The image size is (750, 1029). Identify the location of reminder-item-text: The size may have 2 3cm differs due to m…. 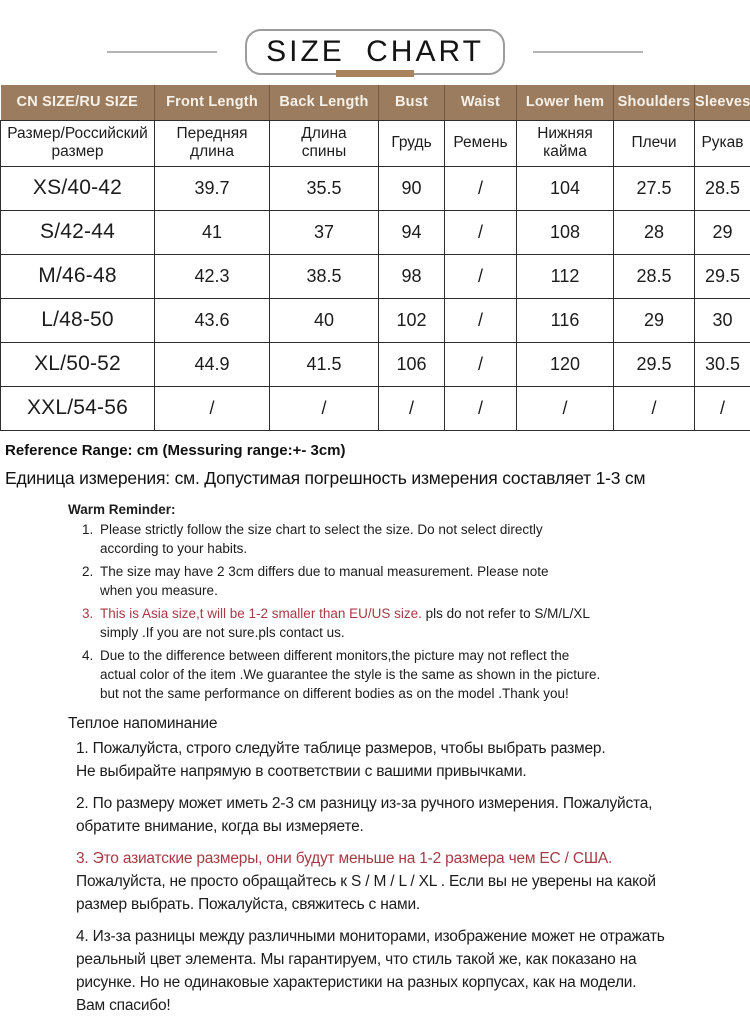
(324, 581).